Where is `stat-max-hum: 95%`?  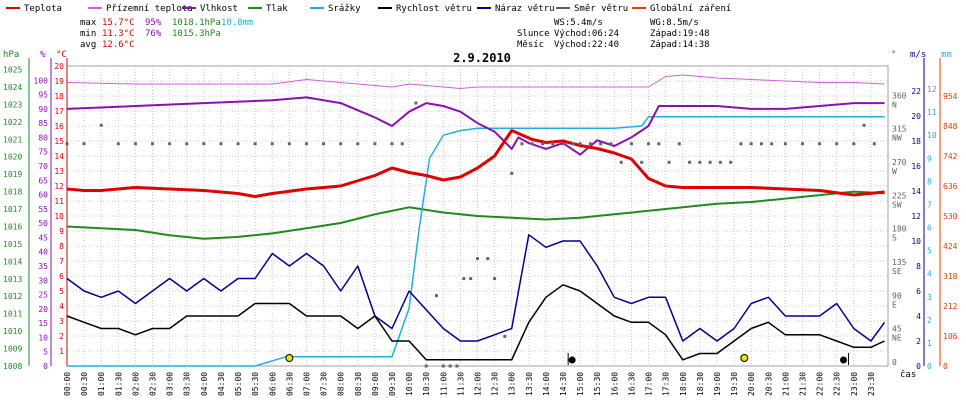
stat-max-hum: 95% is located at coordinates (153, 23).